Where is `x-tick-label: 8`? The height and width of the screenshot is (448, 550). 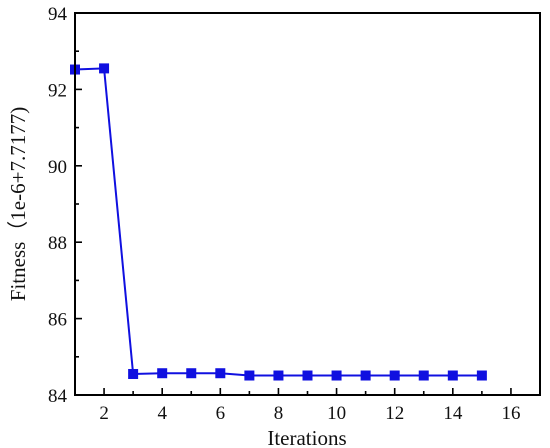 x-tick-label: 8 is located at coordinates (279, 413).